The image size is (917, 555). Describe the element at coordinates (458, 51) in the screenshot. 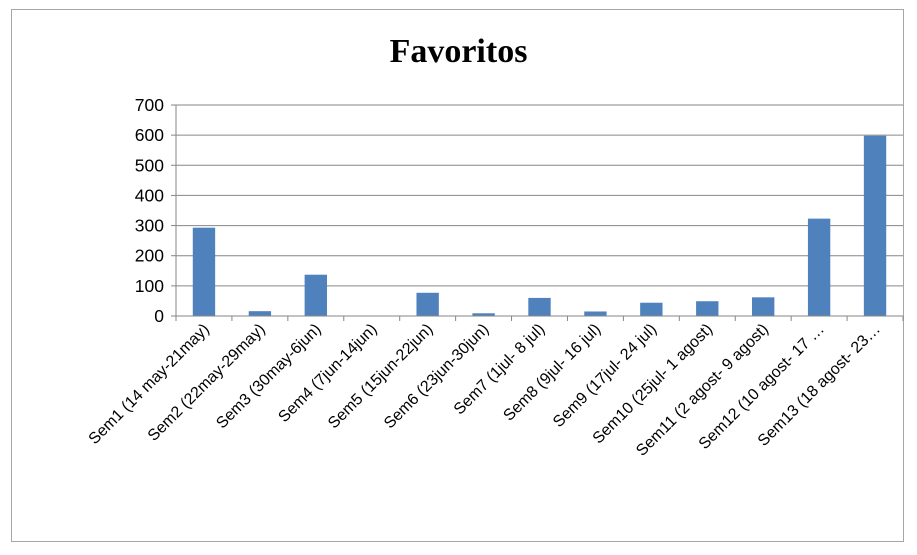

I see `chart-title: Favoritos` at that location.